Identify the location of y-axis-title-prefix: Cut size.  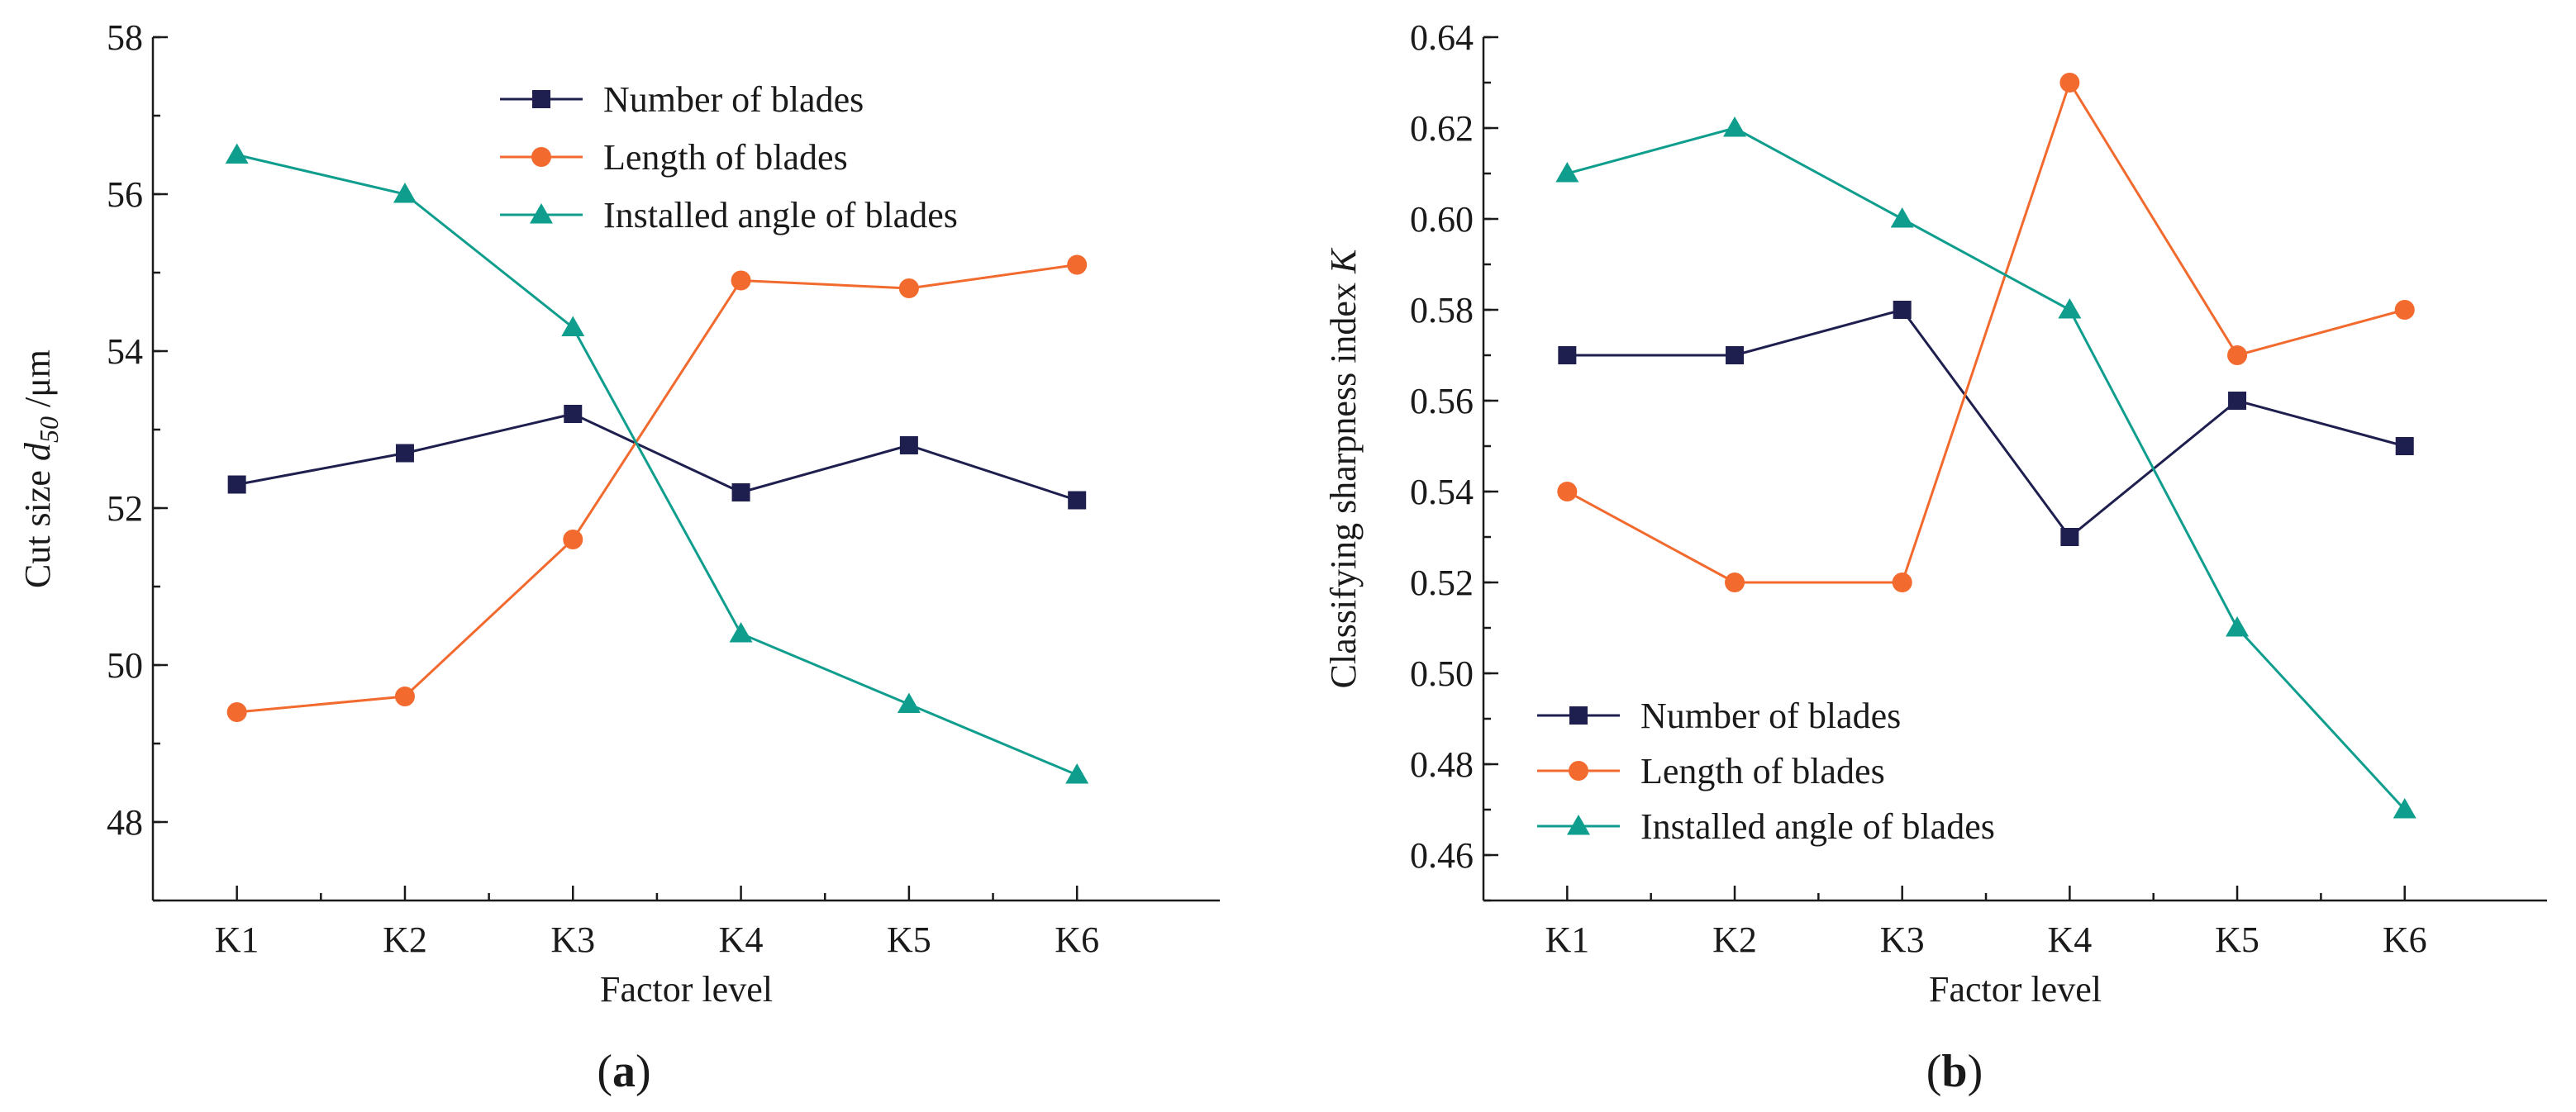
(38, 524).